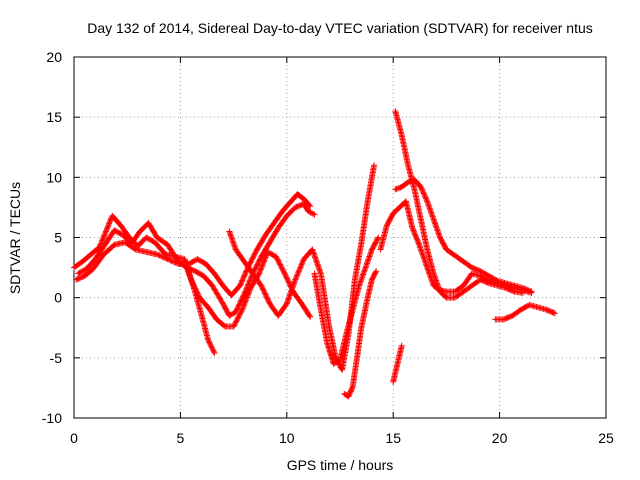 The height and width of the screenshot is (480, 640). I want to click on x-tick-label: 20, so click(500, 438).